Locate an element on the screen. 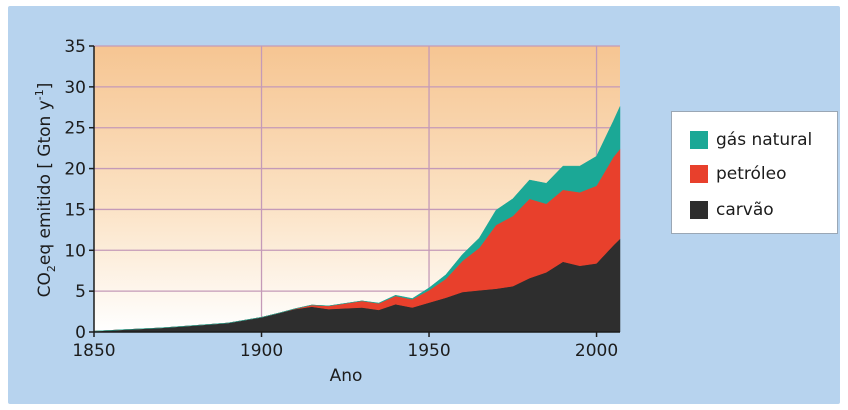 The width and height of the screenshot is (848, 410). legend-item-petroleo: petróleo is located at coordinates (738, 174).